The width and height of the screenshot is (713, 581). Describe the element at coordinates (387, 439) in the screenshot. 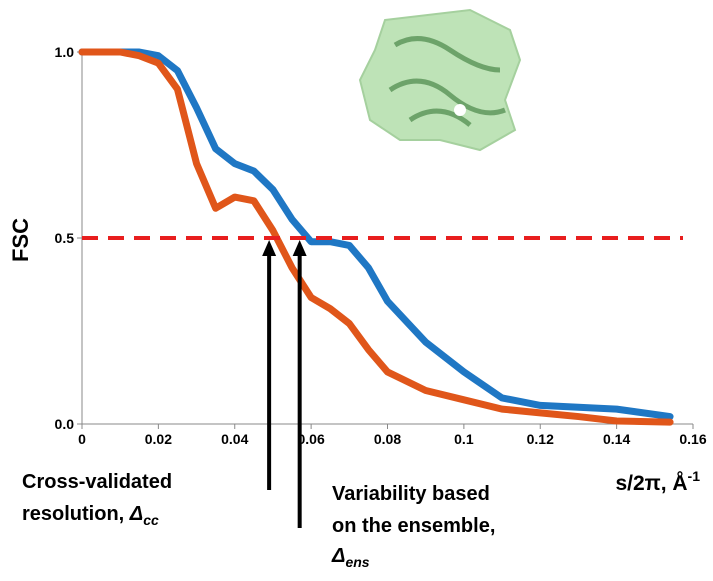

I see `x-tick-label: 0.08` at that location.